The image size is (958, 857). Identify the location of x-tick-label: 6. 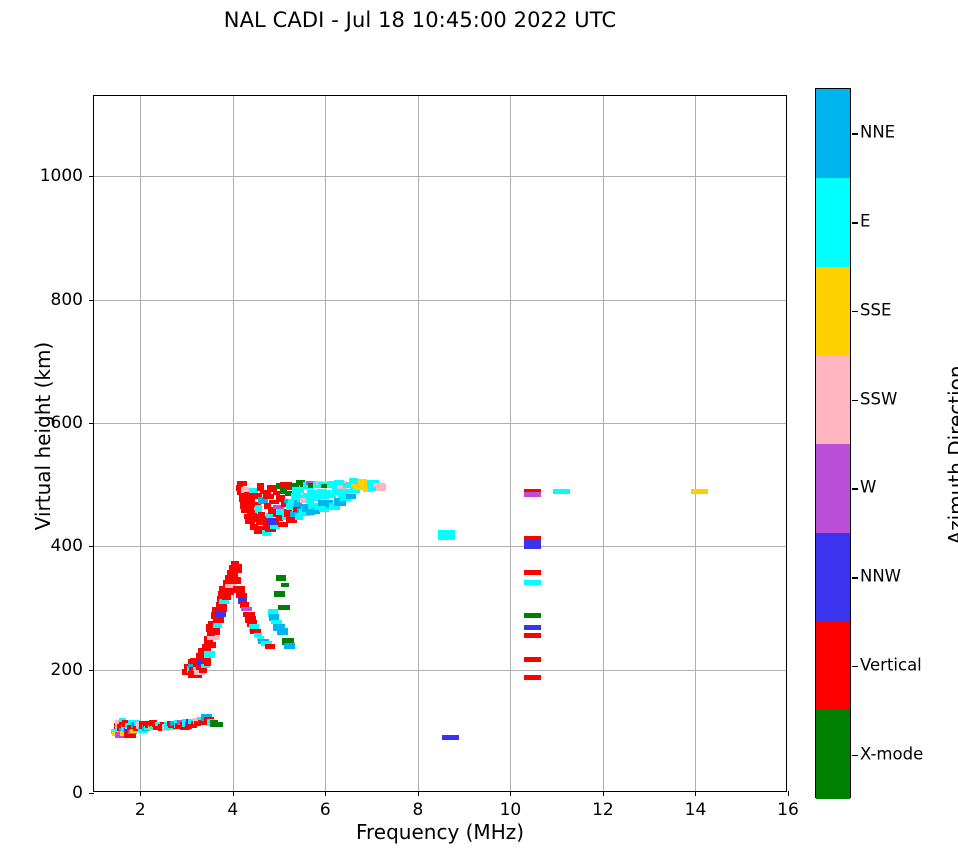
(325, 810).